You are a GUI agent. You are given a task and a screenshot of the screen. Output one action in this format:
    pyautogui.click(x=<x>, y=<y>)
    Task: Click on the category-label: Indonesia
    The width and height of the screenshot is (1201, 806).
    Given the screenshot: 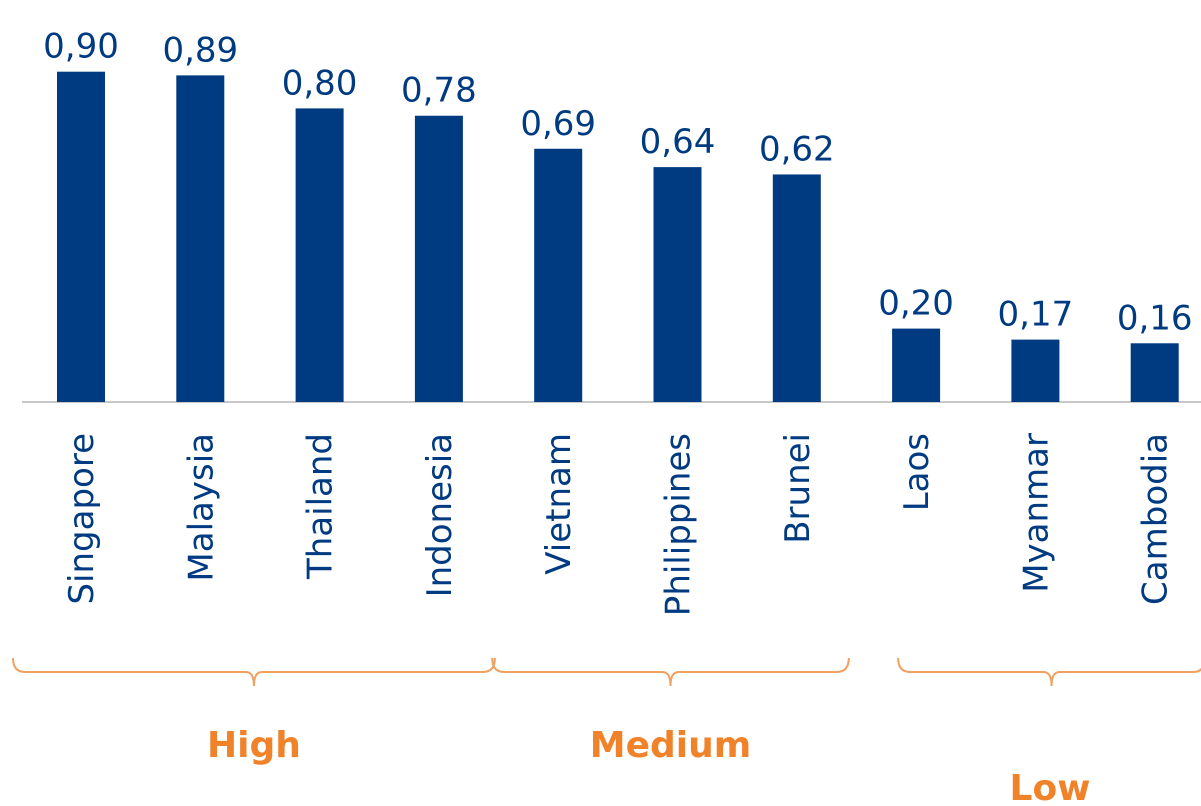 What is the action you would take?
    pyautogui.click(x=440, y=515)
    